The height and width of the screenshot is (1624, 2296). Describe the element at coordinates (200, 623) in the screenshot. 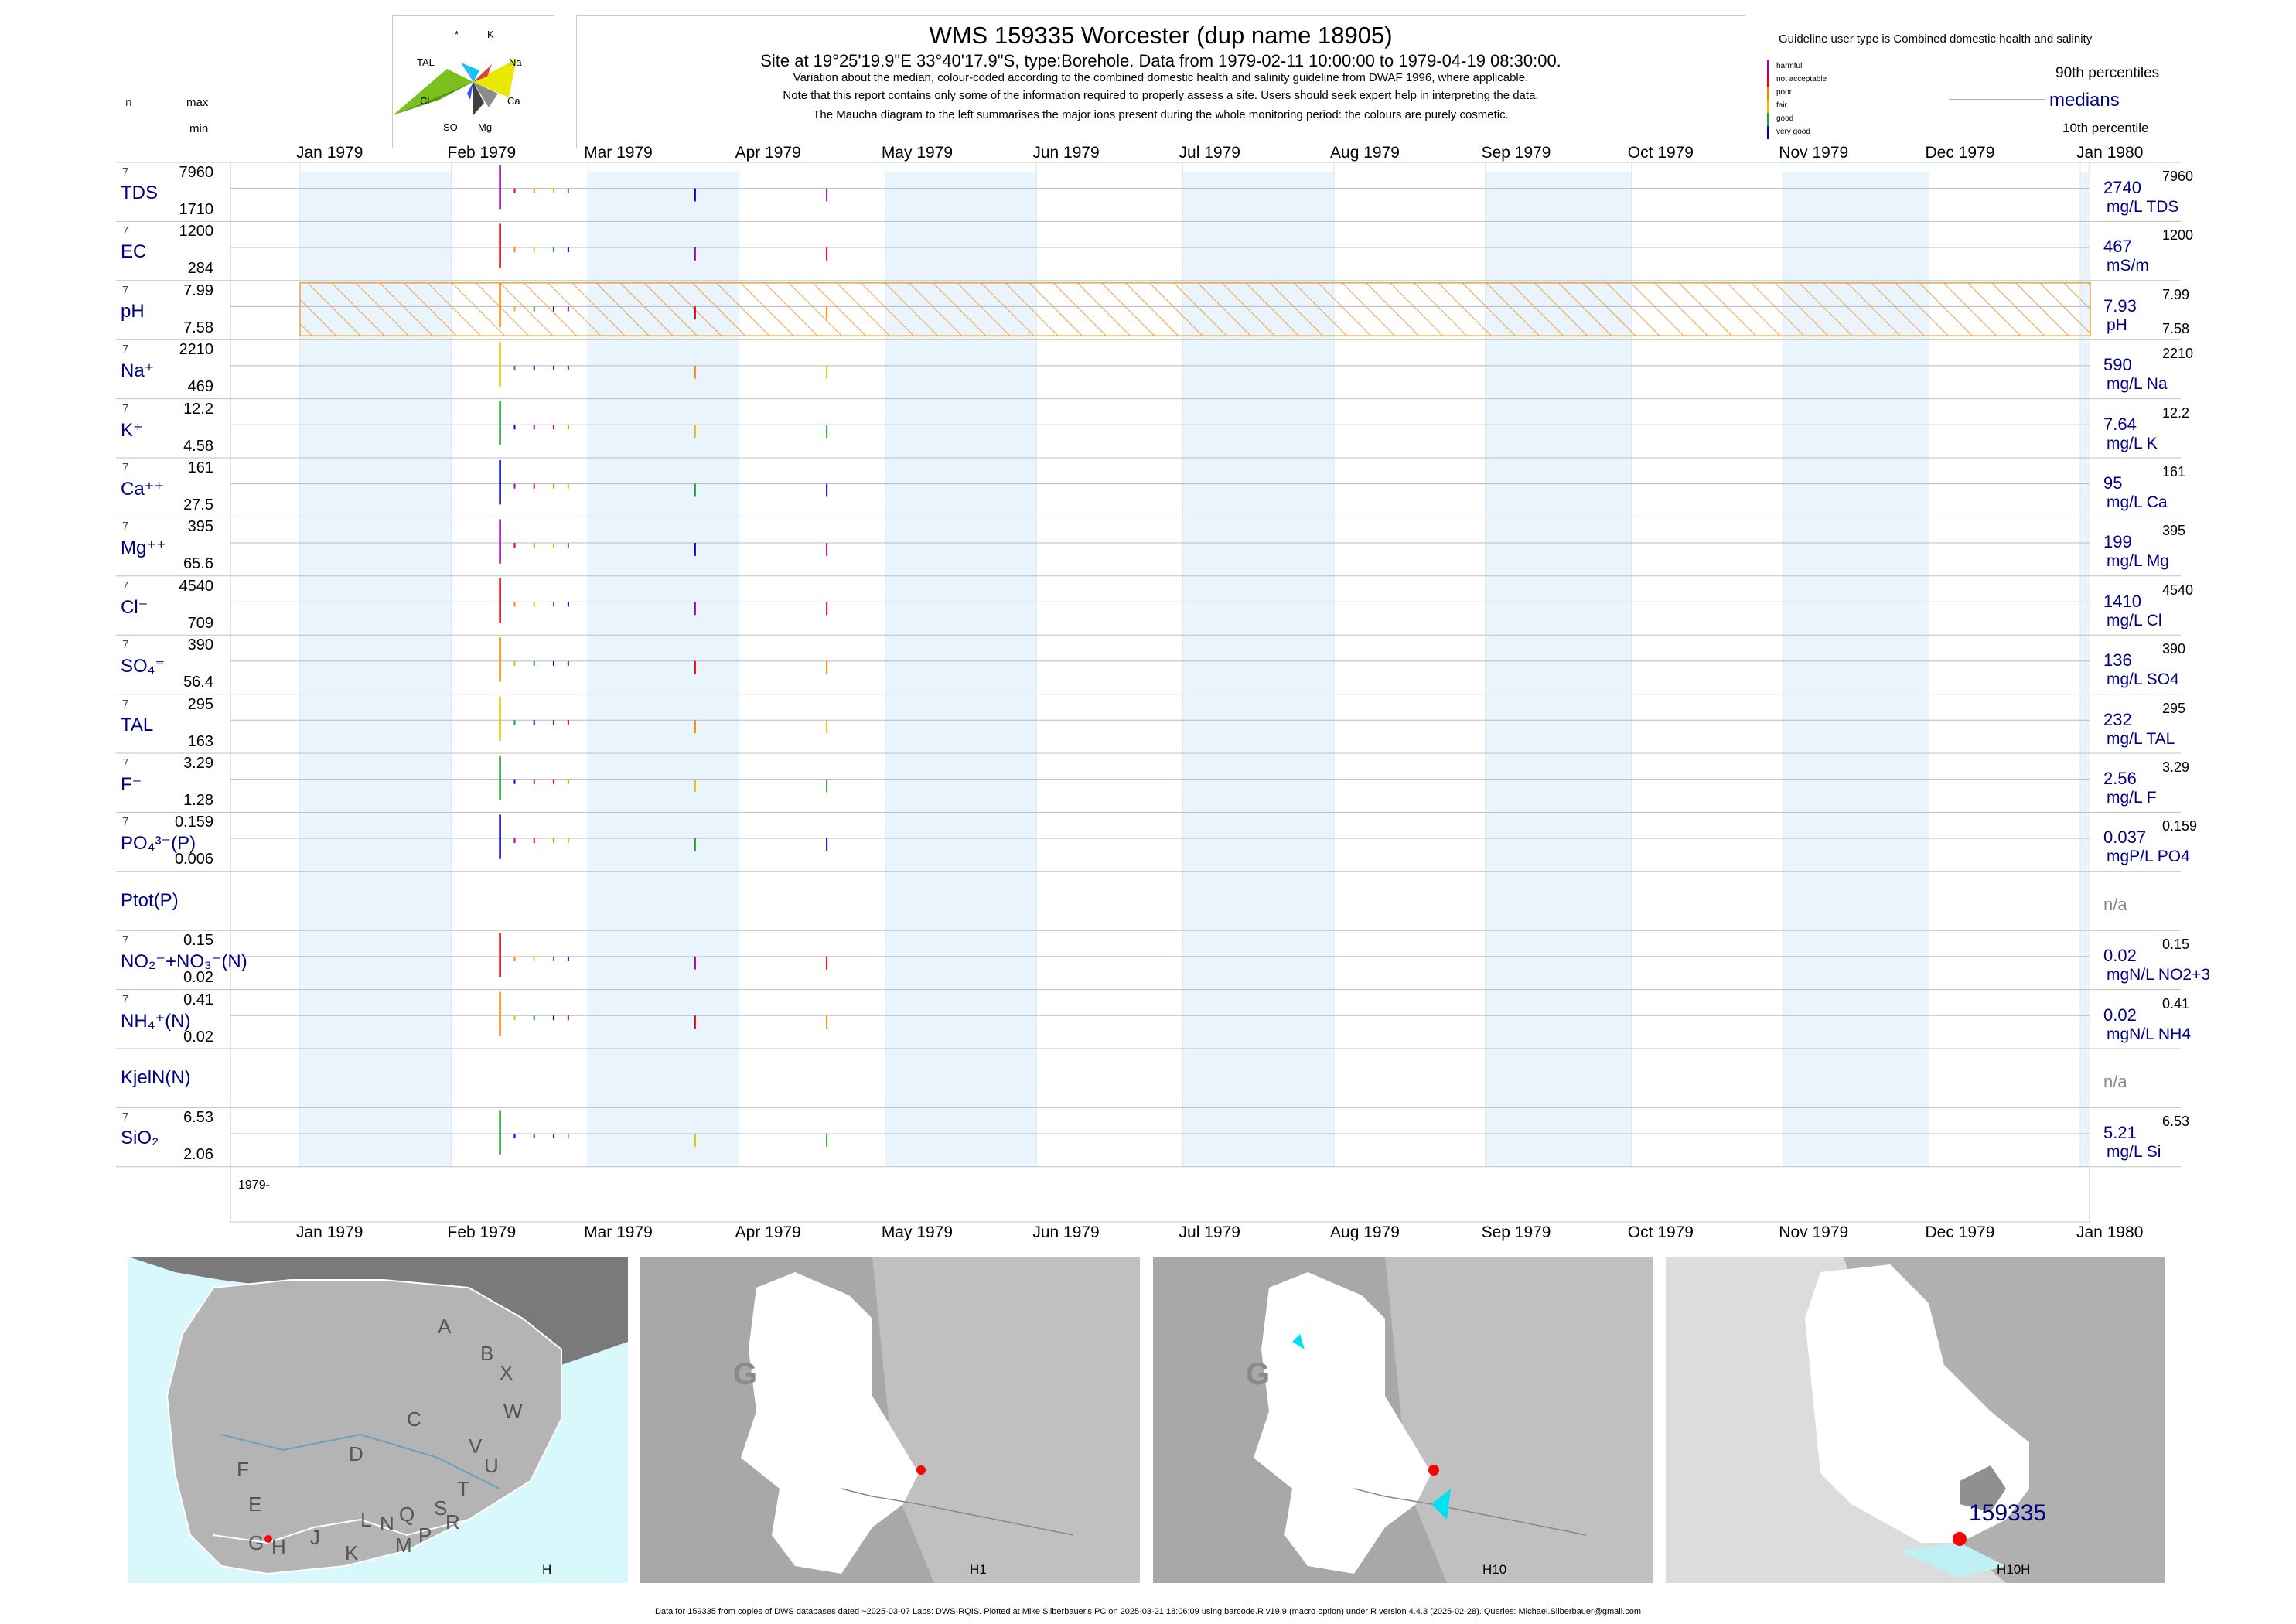

I see `min-value: 709` at that location.